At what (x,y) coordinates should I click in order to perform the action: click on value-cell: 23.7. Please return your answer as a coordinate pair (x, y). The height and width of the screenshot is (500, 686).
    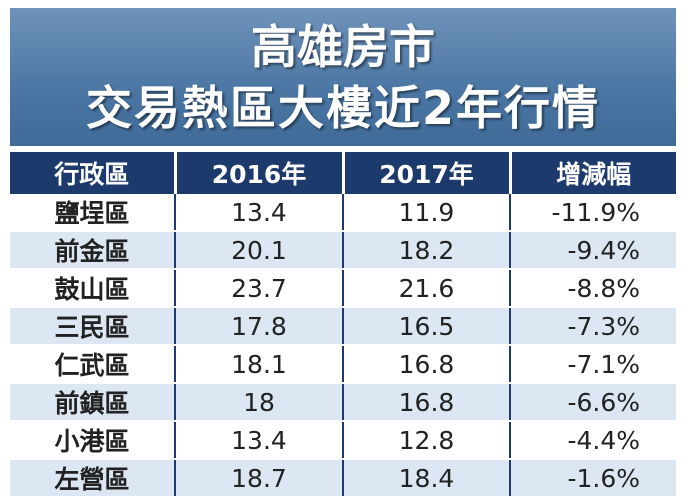
    Looking at the image, I should click on (258, 288).